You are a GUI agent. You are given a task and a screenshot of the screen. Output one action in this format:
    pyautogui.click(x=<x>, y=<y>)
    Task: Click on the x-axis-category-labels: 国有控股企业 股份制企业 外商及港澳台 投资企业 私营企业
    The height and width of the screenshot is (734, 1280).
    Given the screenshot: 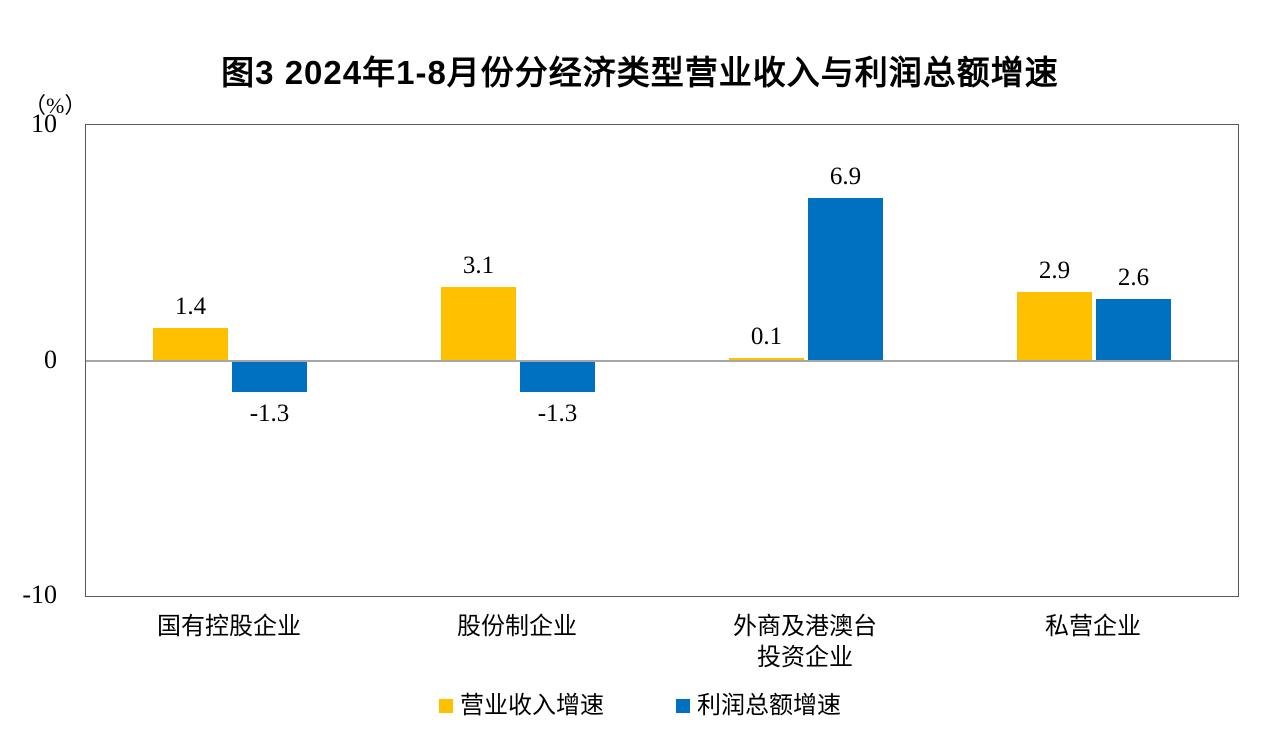 What is the action you would take?
    pyautogui.click(x=661, y=643)
    